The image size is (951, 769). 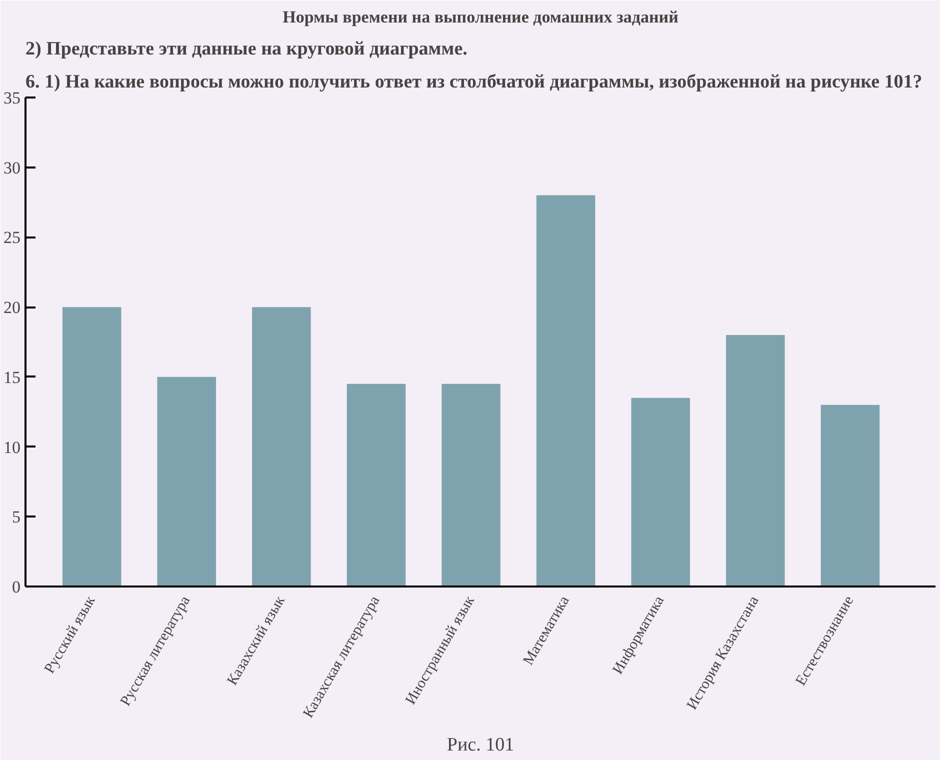 What do you see at coordinates (16, 517) in the screenshot?
I see `y-tick-label: 5` at bounding box center [16, 517].